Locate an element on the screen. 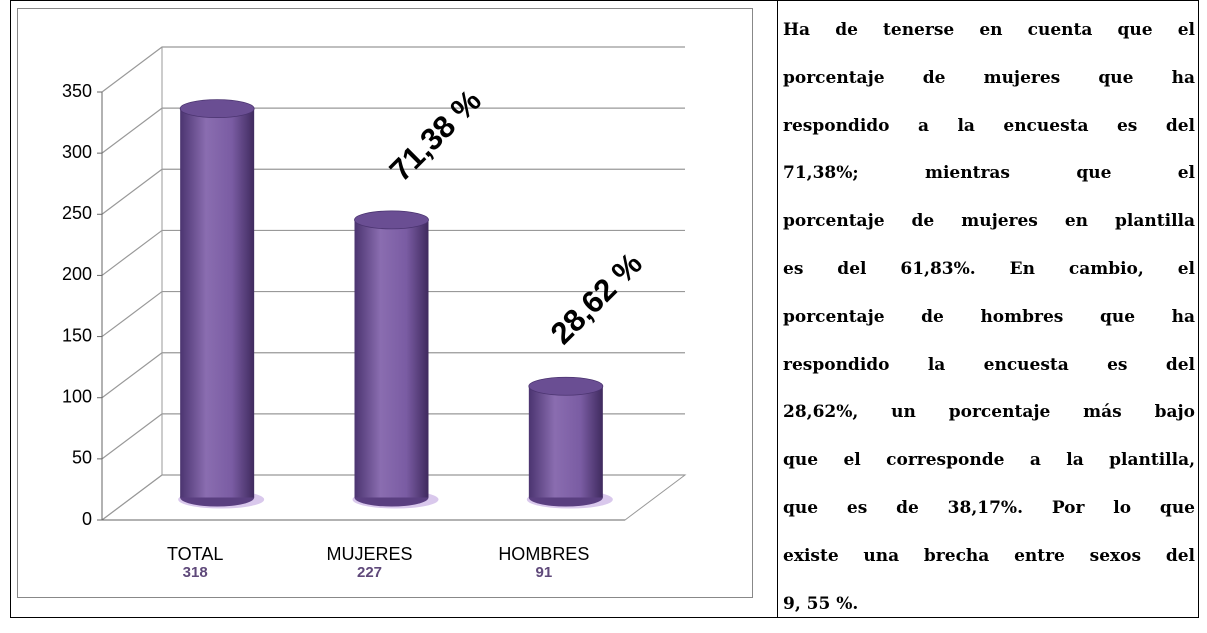 The height and width of the screenshot is (633, 1207). text-line: respondido la encuesta es del is located at coordinates (989, 364).